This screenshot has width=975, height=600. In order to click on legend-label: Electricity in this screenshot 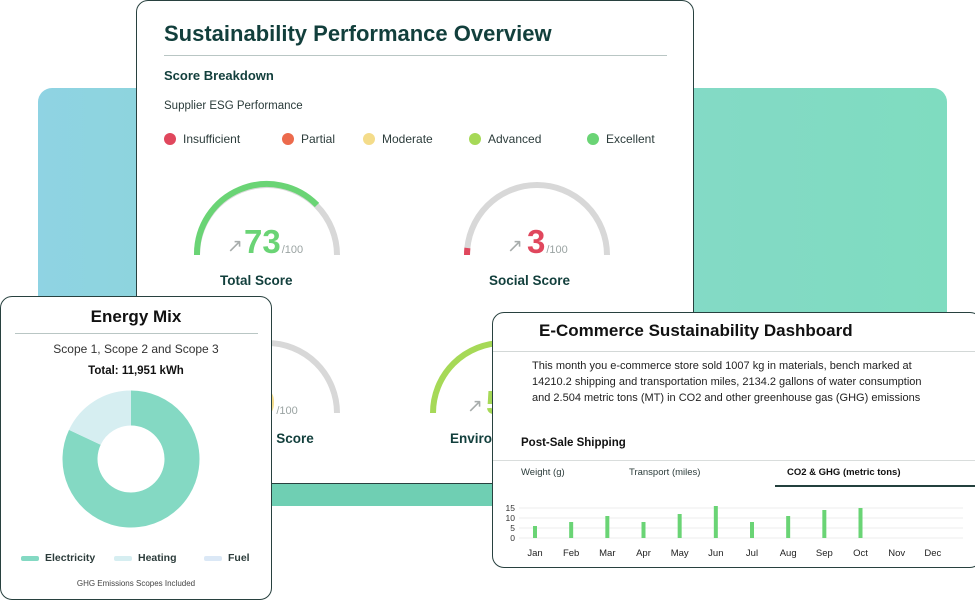, I will do `click(70, 558)`.